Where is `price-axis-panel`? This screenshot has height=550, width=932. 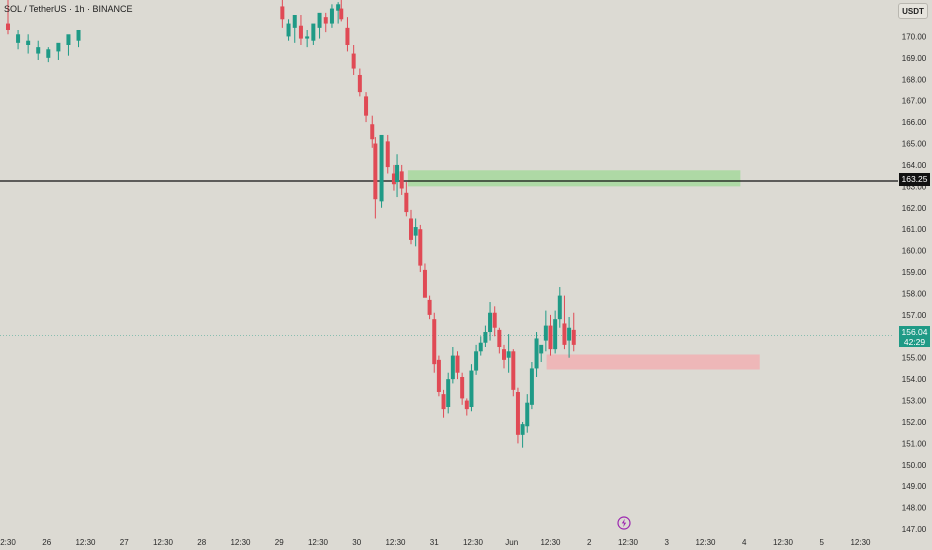
price-axis-panel is located at coordinates (913, 275).